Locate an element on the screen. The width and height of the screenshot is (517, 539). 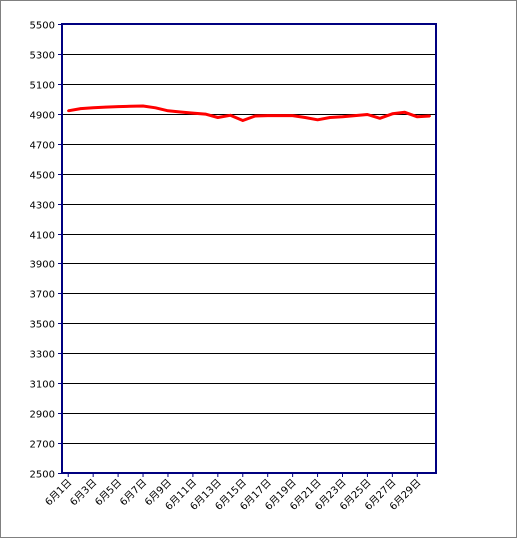
y-tick-label: 5300 is located at coordinates (42, 56).